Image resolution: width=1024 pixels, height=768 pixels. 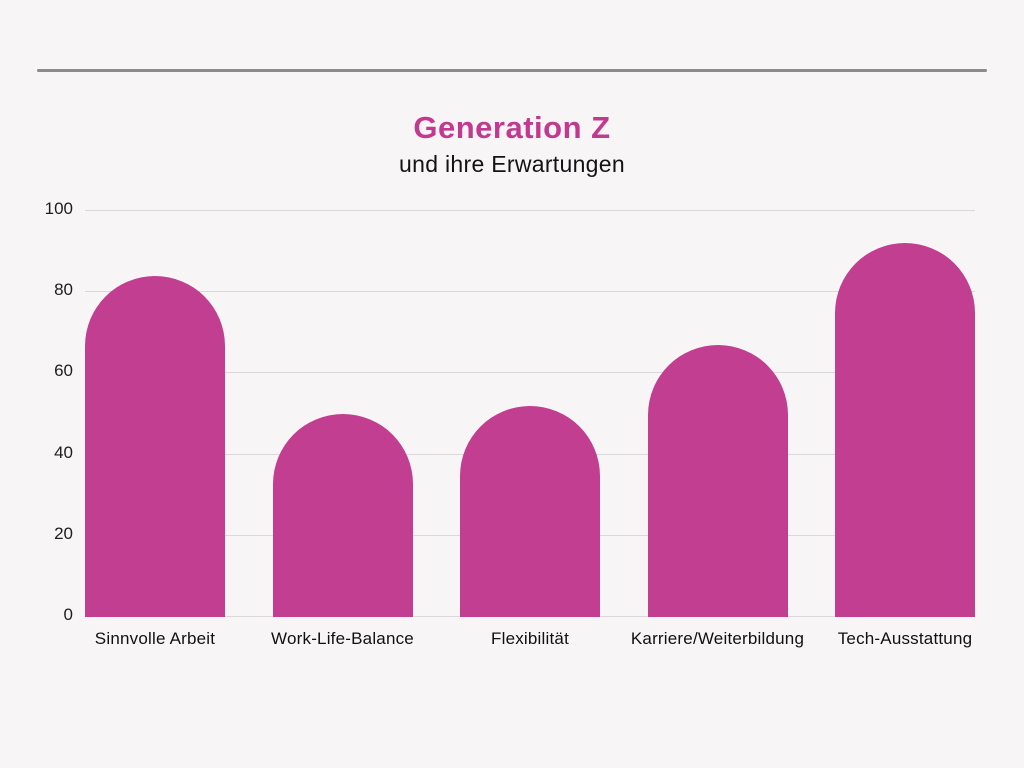 What do you see at coordinates (512, 127) in the screenshot?
I see `chart-title: Generation Z` at bounding box center [512, 127].